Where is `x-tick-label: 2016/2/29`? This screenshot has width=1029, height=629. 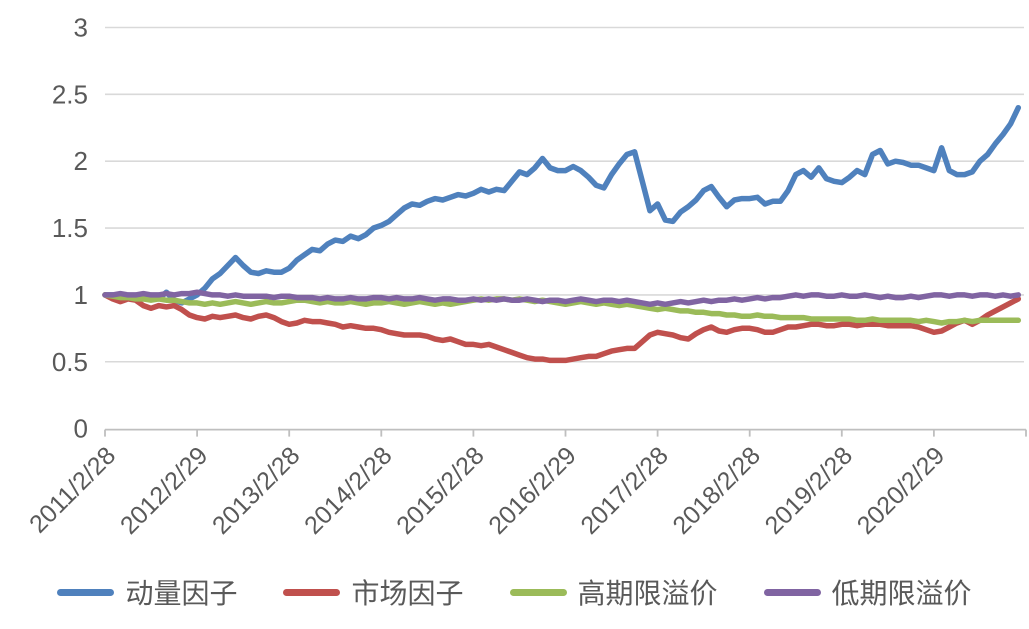
x-tick-label: 2016/2/29 is located at coordinates (532, 490).